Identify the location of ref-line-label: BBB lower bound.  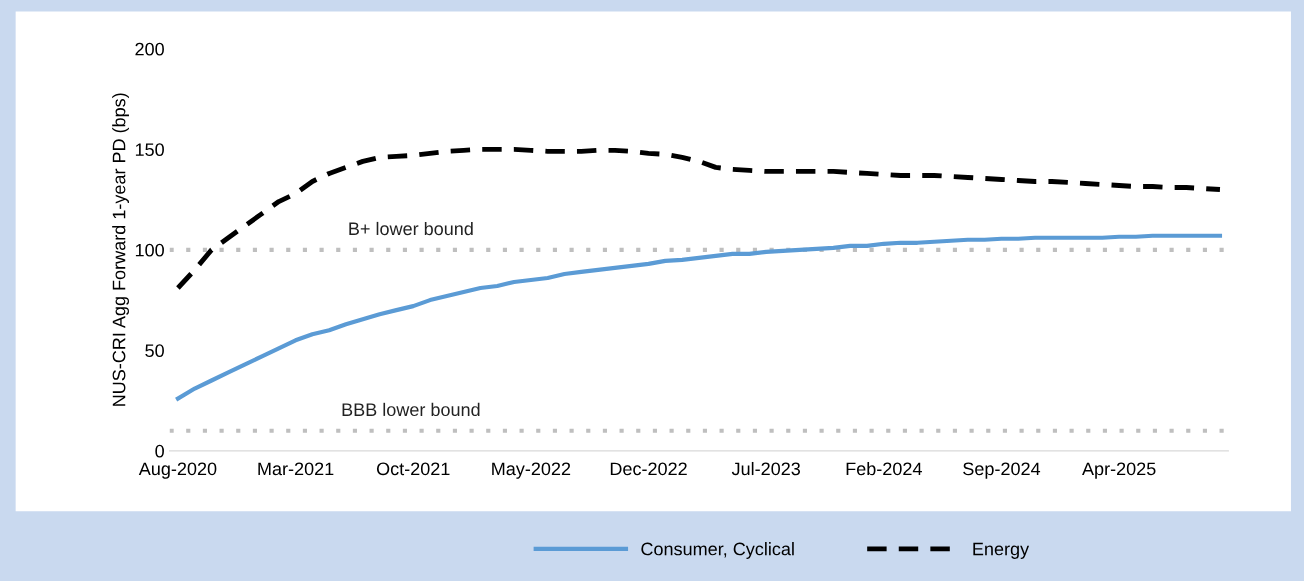
(411, 409).